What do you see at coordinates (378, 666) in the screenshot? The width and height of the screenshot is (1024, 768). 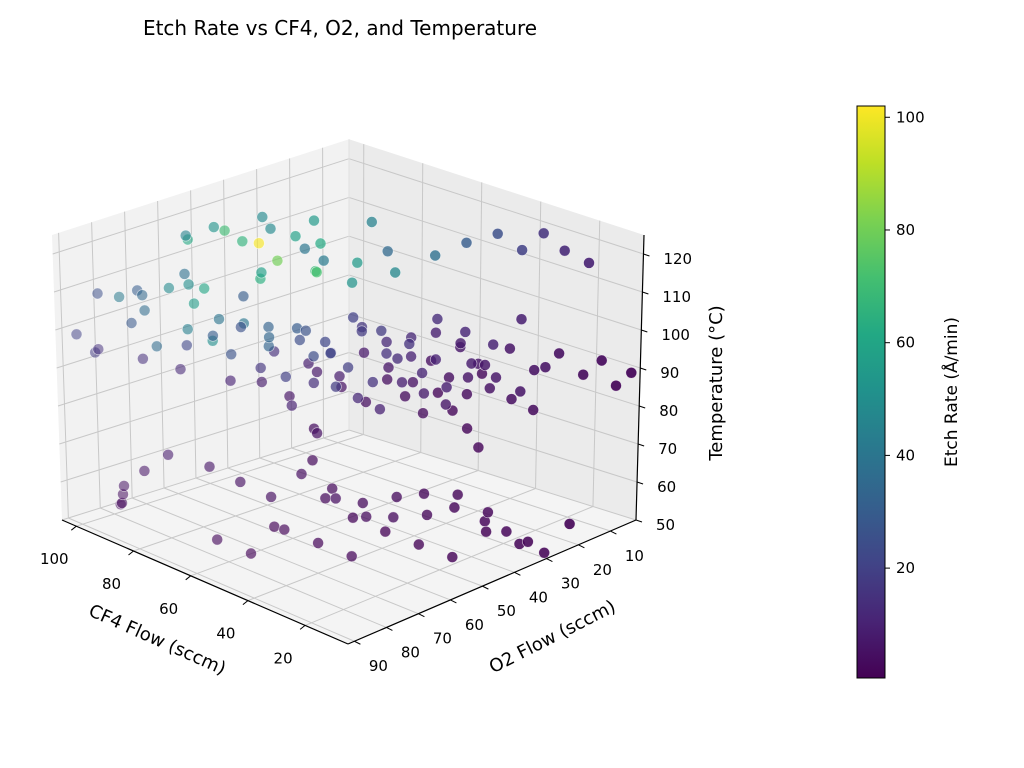 I see `y-tick-label: 90` at bounding box center [378, 666].